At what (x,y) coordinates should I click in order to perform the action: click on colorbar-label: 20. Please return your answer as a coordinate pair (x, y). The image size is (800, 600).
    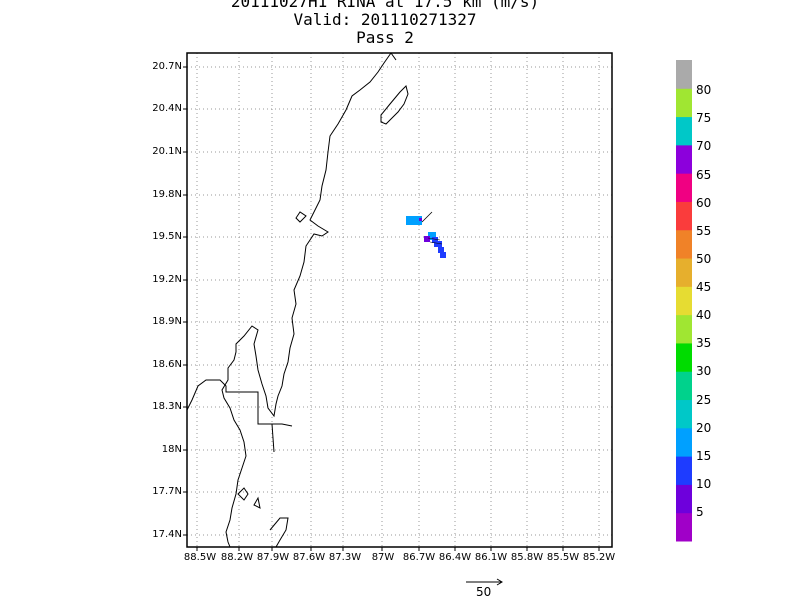
    Looking at the image, I should click on (704, 428).